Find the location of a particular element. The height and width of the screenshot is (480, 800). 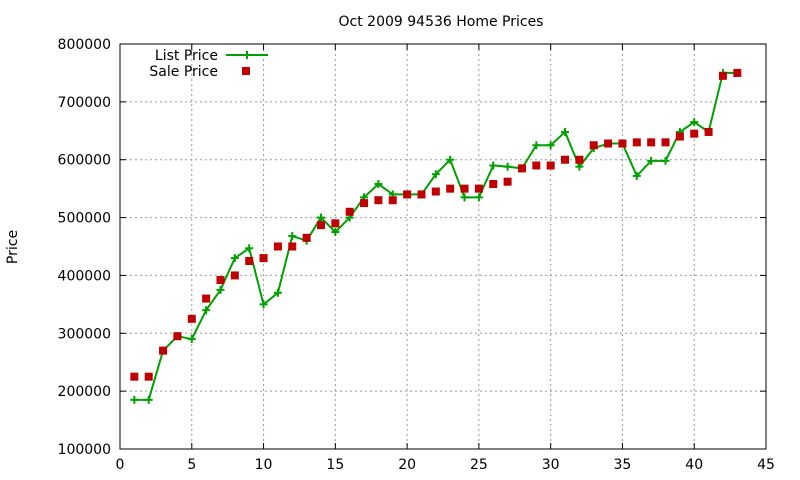

x-tick-label: 25 is located at coordinates (479, 465).